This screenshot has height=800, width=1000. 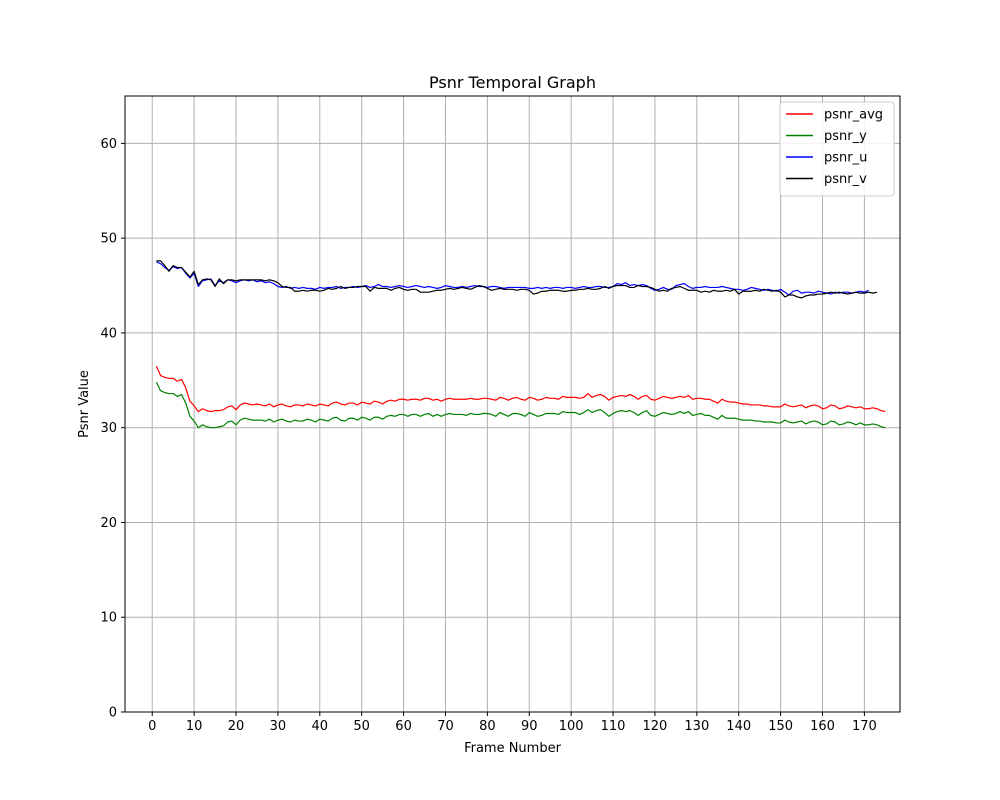 What do you see at coordinates (236, 726) in the screenshot?
I see `x-tick-label: 20` at bounding box center [236, 726].